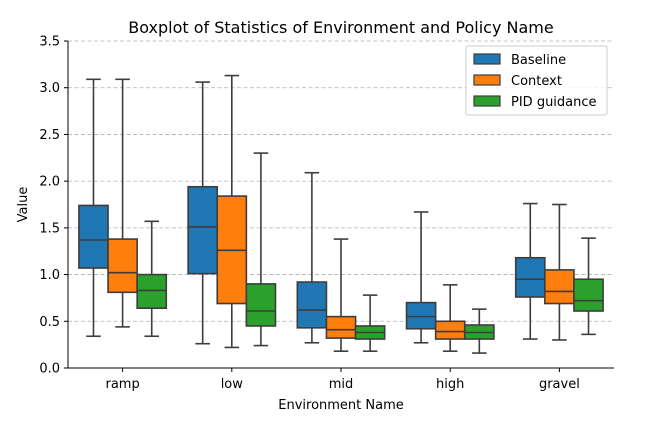 The width and height of the screenshot is (659, 421). What do you see at coordinates (487, 59) in the screenshot?
I see `legend-swatch-baseline` at bounding box center [487, 59].